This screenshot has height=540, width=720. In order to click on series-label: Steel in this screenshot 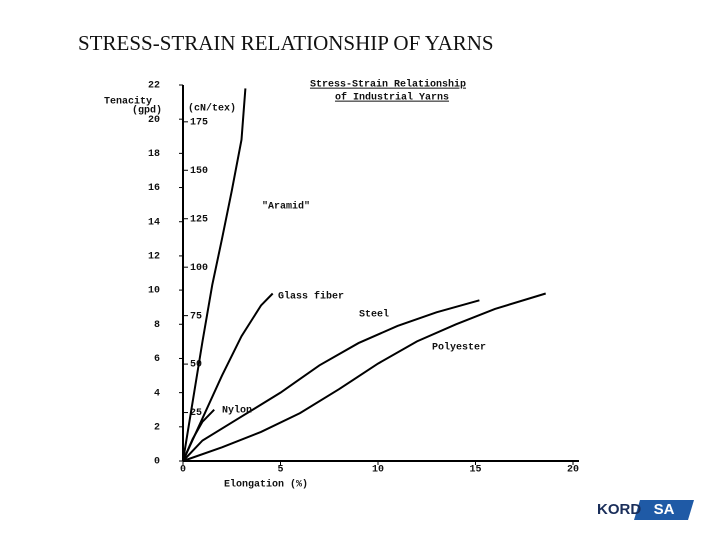, I will do `click(374, 315)`.